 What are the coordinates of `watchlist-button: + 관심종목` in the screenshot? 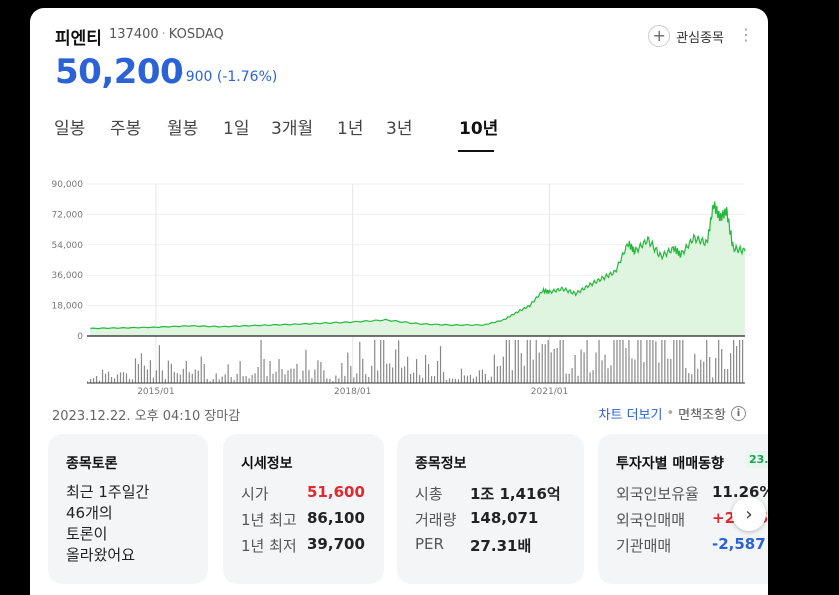 It's located at (686, 36).